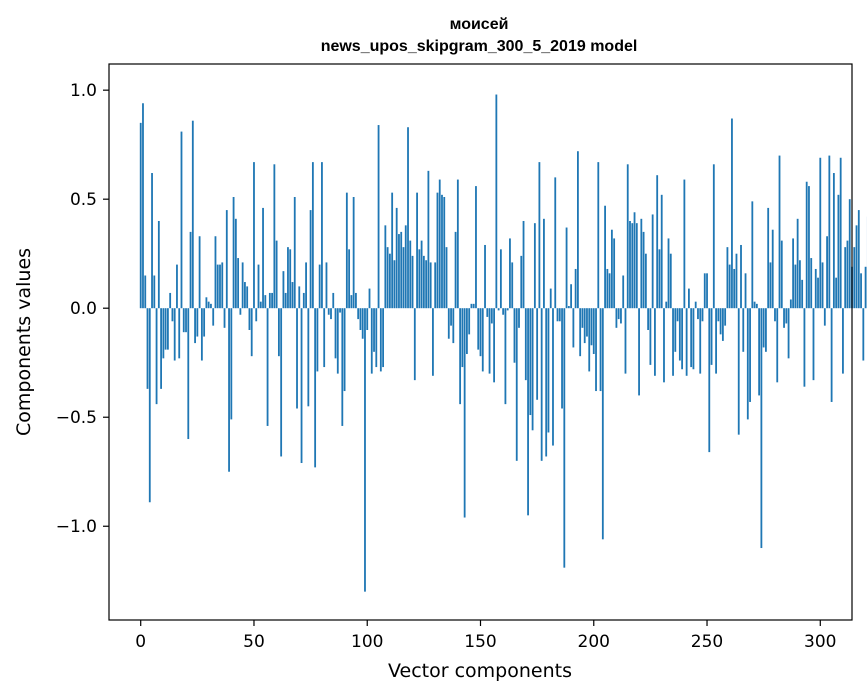 This screenshot has width=867, height=696. What do you see at coordinates (254, 642) in the screenshot?
I see `x-tick-label: 50` at bounding box center [254, 642].